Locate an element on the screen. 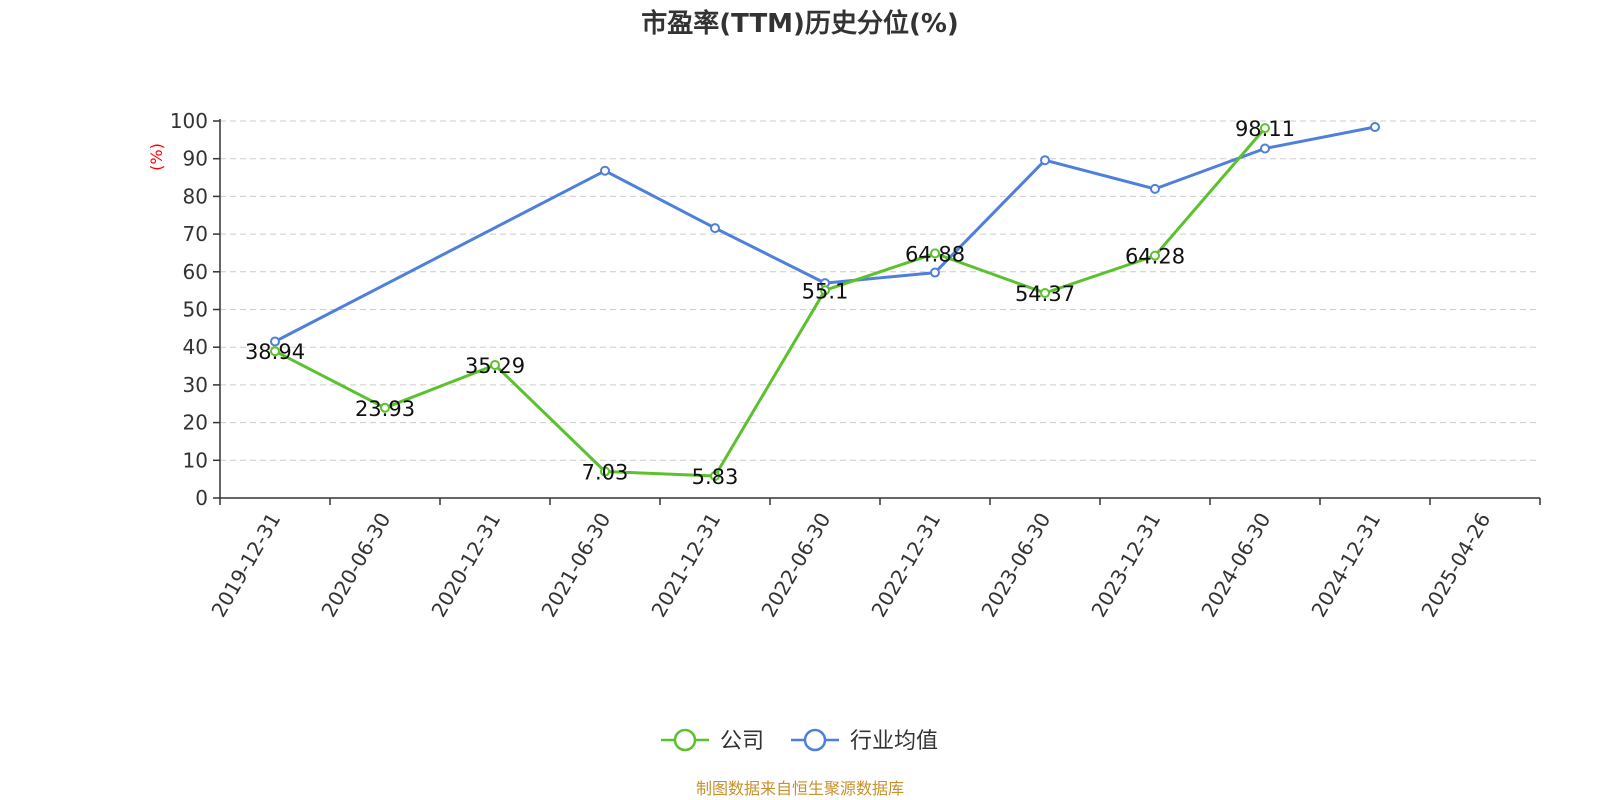 The image size is (1600, 800). legend-industry-label: 行业均值 is located at coordinates (894, 741).